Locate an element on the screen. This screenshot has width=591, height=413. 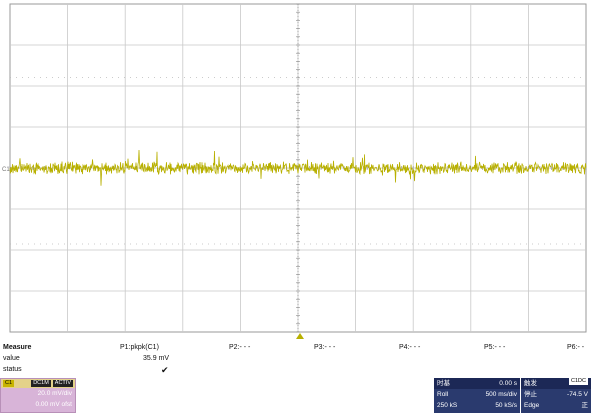
timebase-header: 时基 0.00 s is located at coordinates (477, 383).